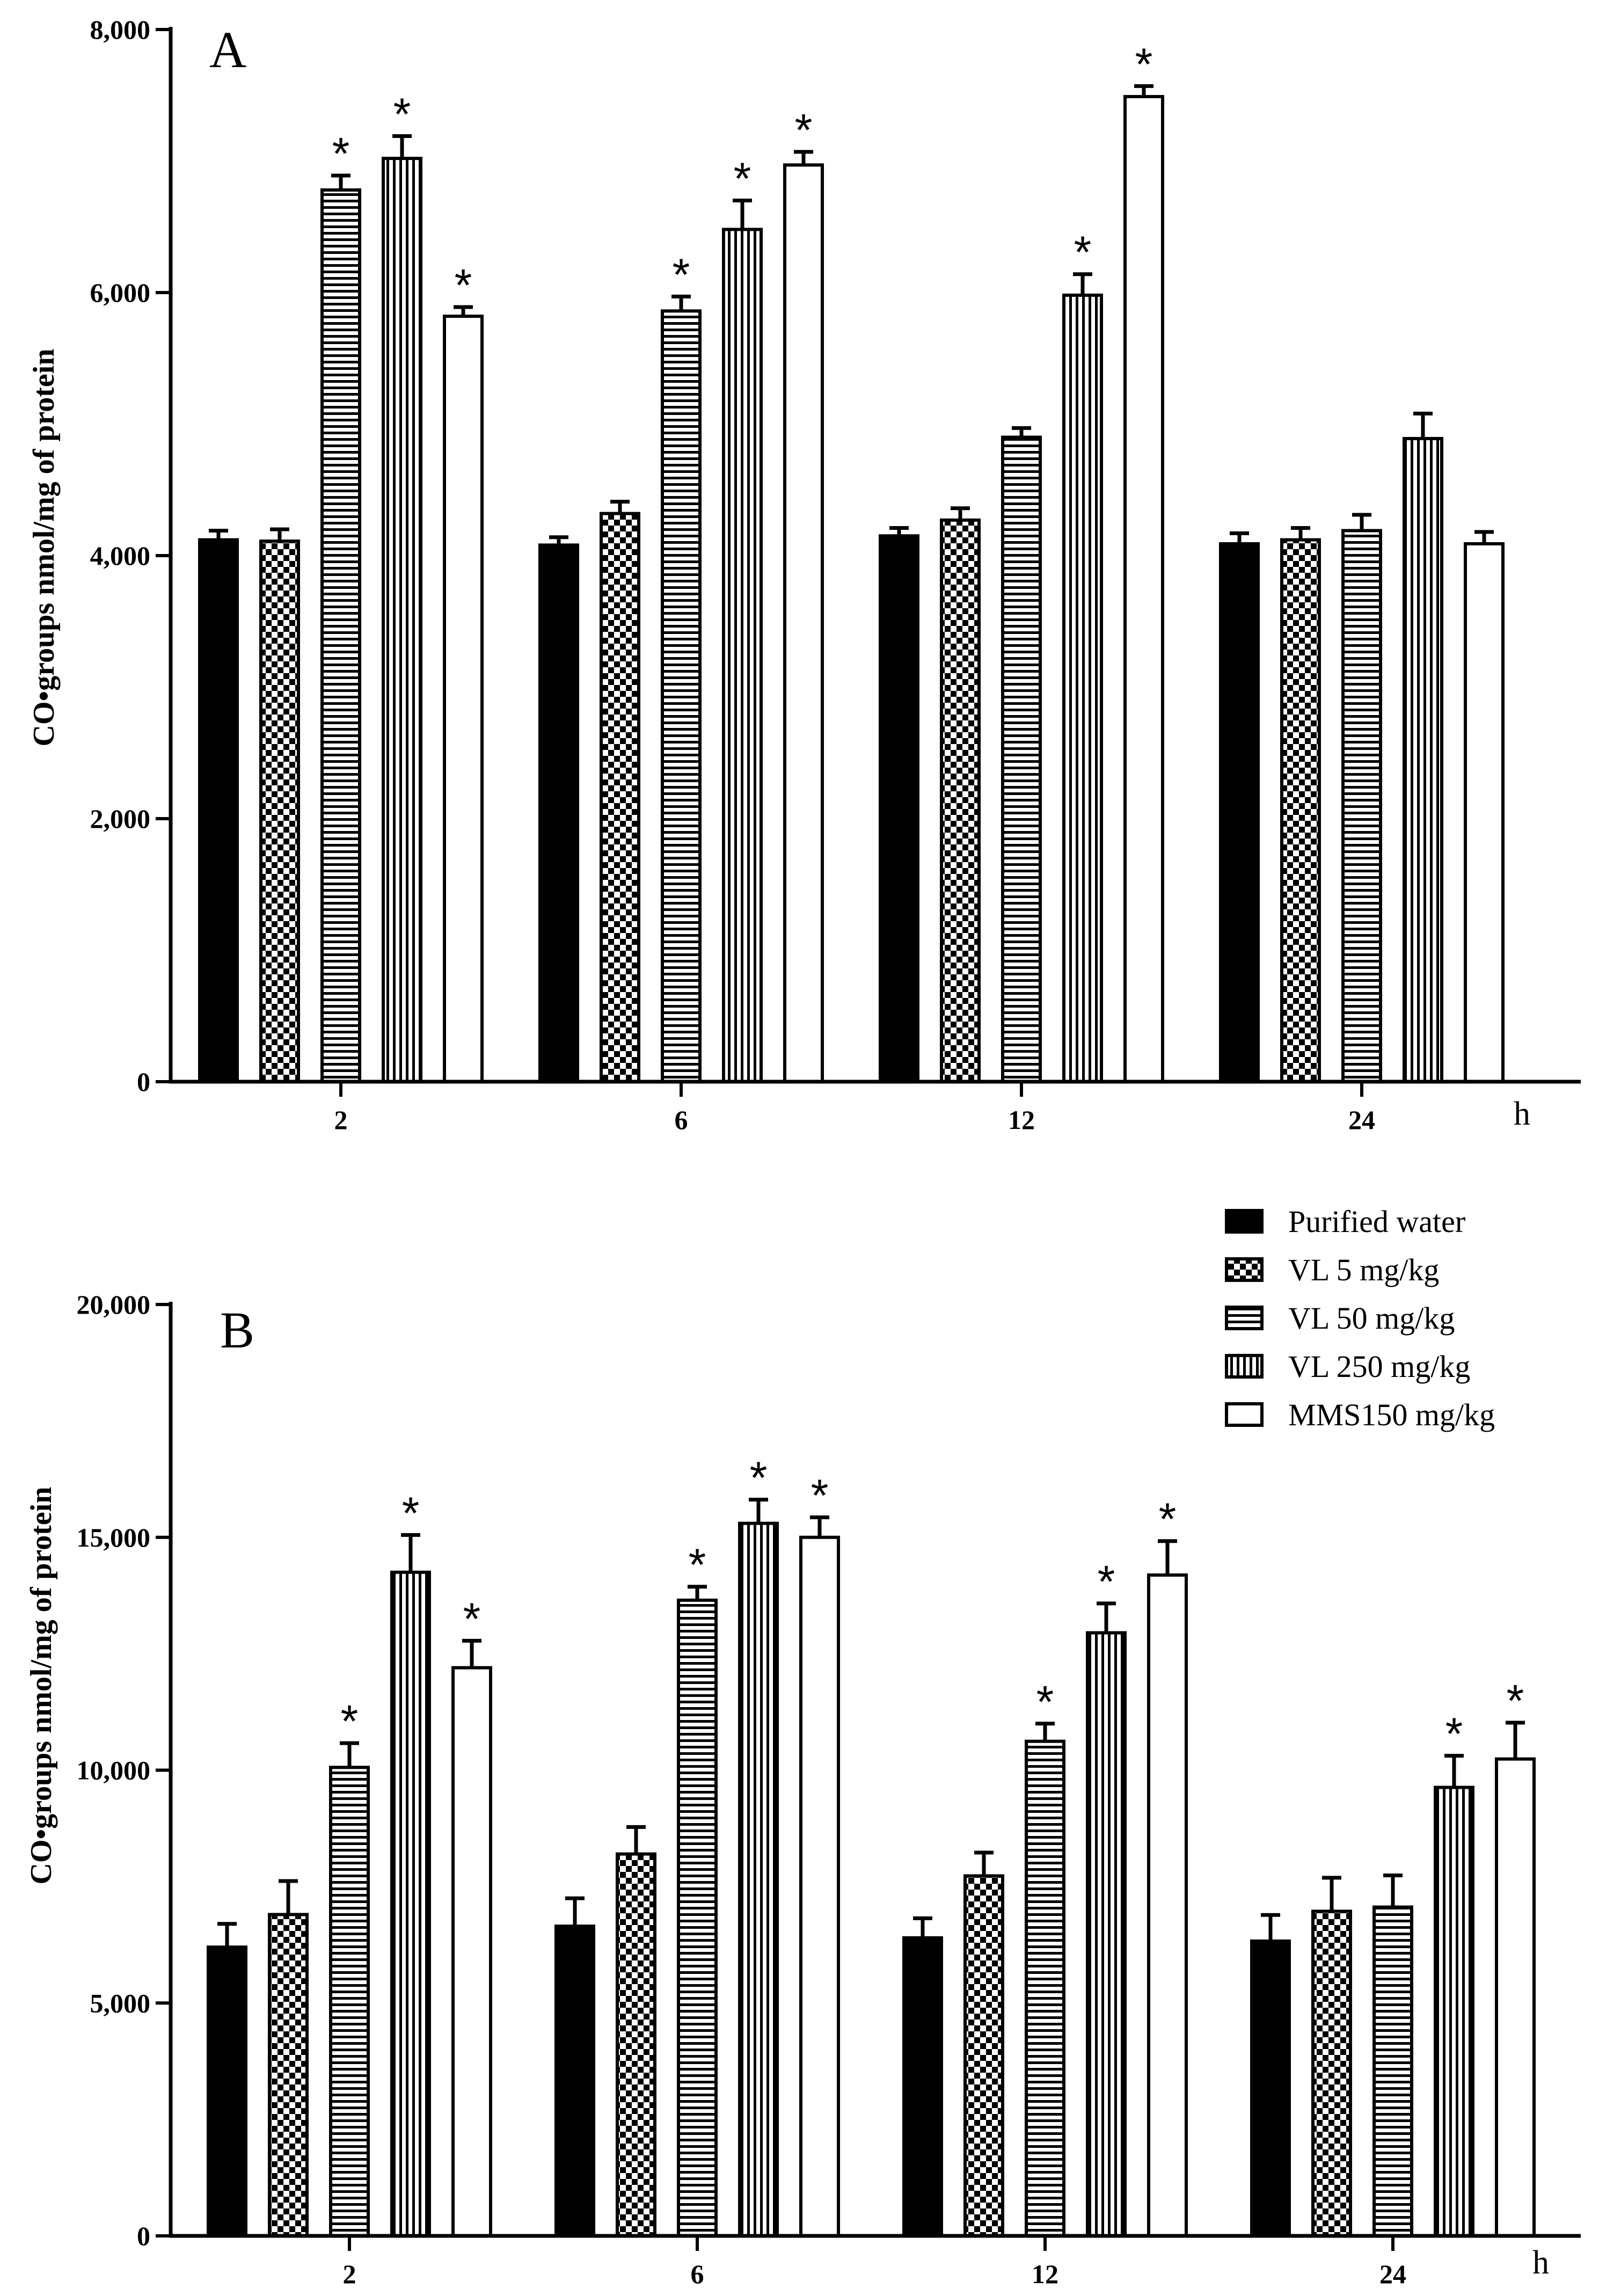 The width and height of the screenshot is (1599, 2296). Describe the element at coordinates (1363, 1270) in the screenshot. I see `legend-label: VL 5 mg/kg` at that location.